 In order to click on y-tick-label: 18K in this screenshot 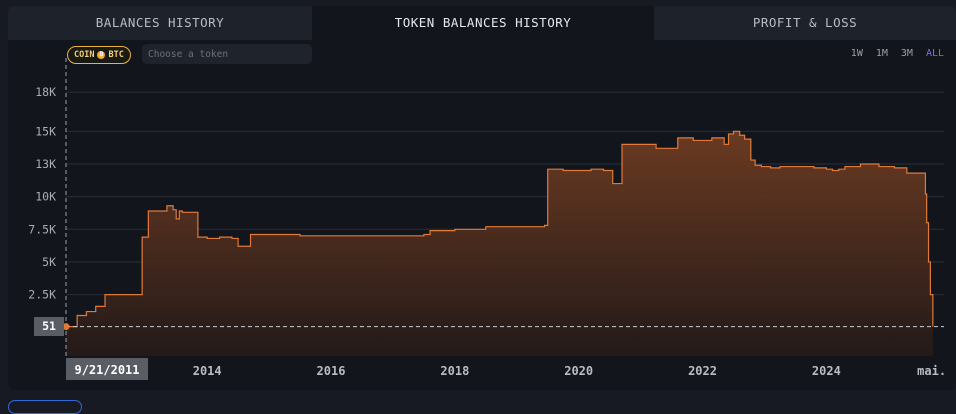, I will do `click(45, 92)`.